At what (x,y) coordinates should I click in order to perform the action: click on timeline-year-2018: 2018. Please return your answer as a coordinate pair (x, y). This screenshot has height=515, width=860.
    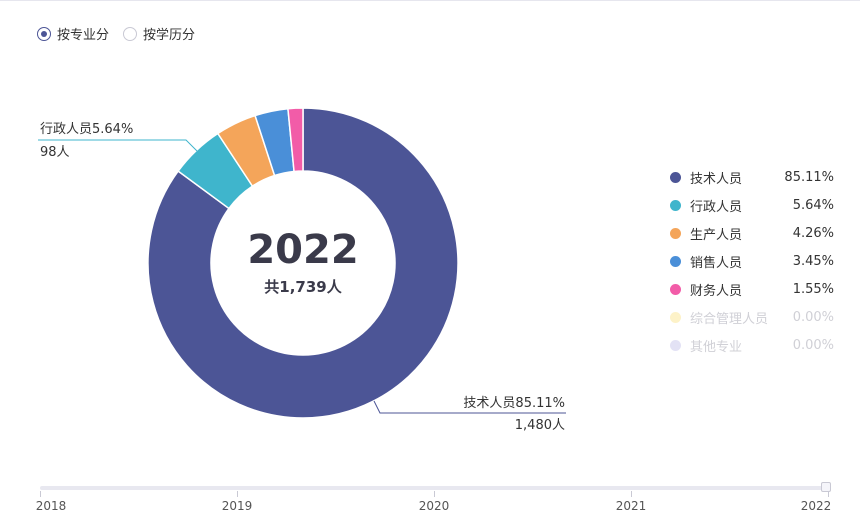
    Looking at the image, I should click on (51, 506).